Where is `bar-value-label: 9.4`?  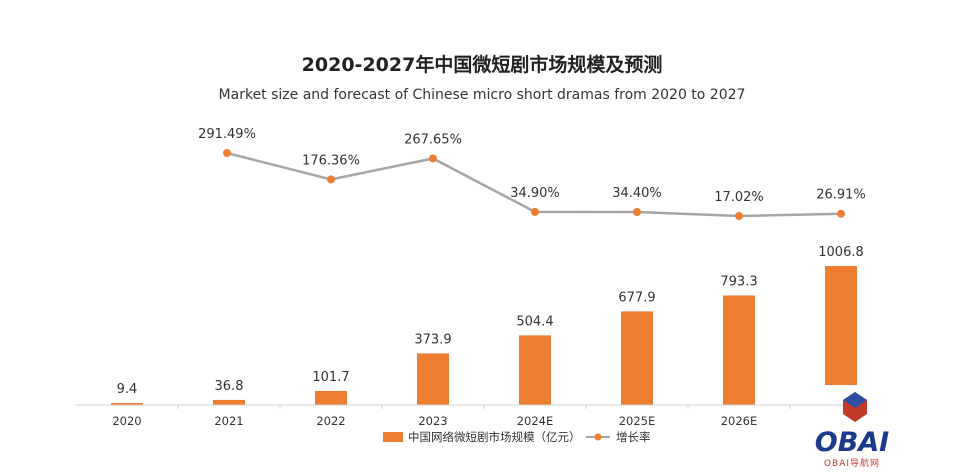 bar-value-label: 9.4 is located at coordinates (127, 389).